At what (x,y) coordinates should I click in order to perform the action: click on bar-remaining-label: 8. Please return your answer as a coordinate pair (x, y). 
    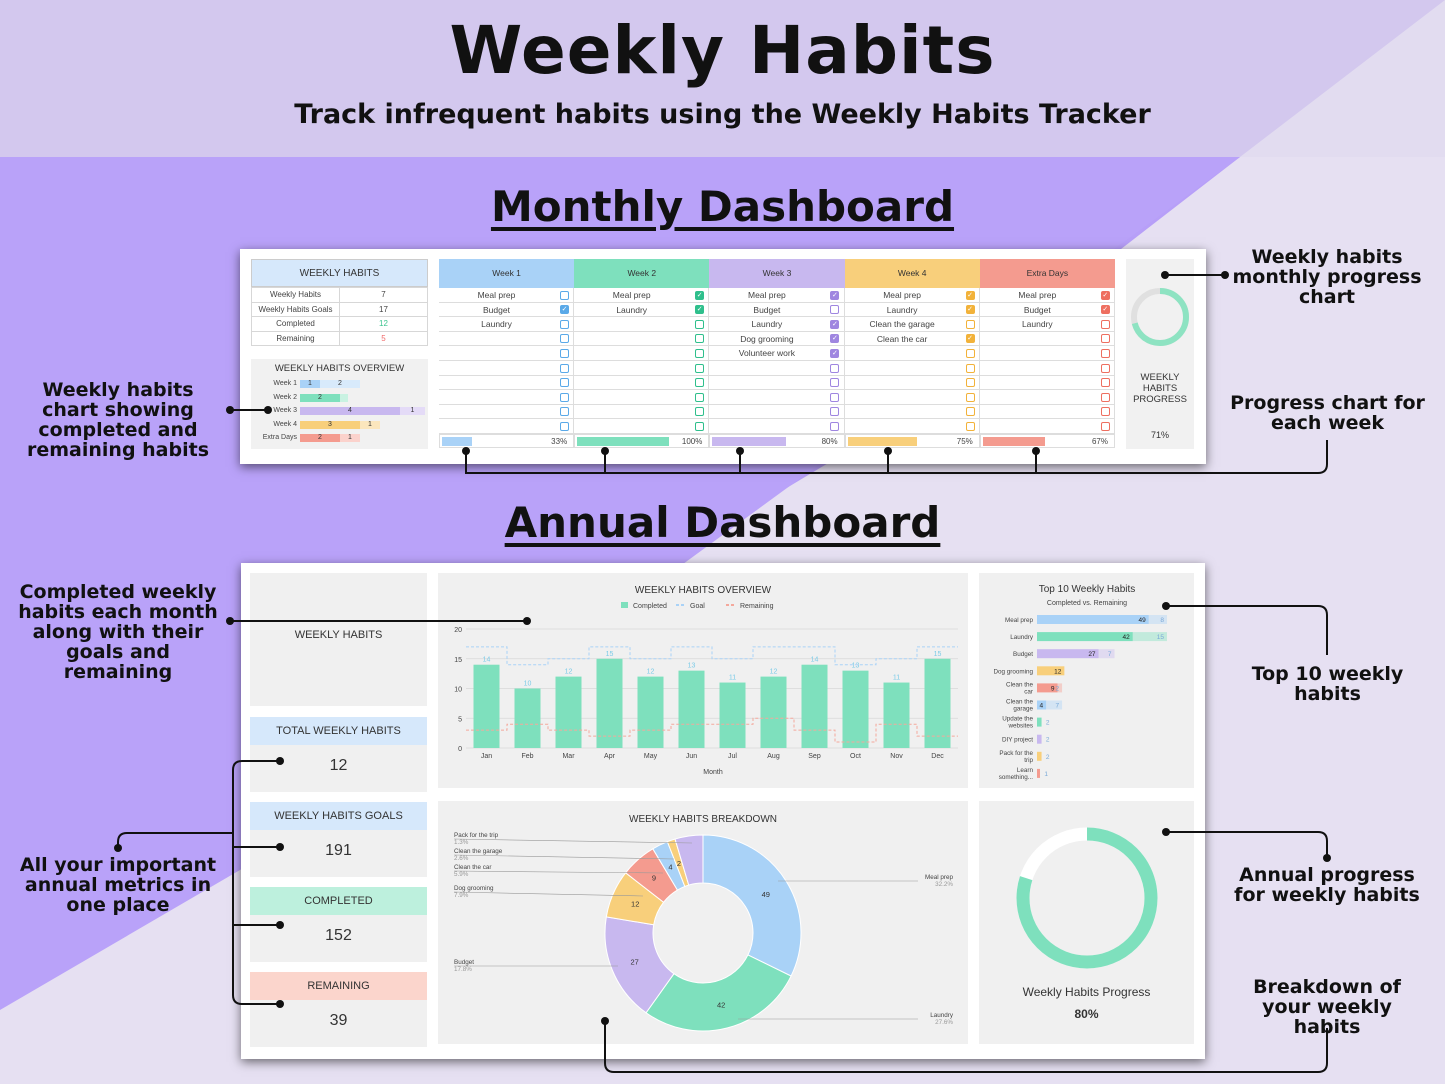
    Looking at the image, I should click on (1162, 620).